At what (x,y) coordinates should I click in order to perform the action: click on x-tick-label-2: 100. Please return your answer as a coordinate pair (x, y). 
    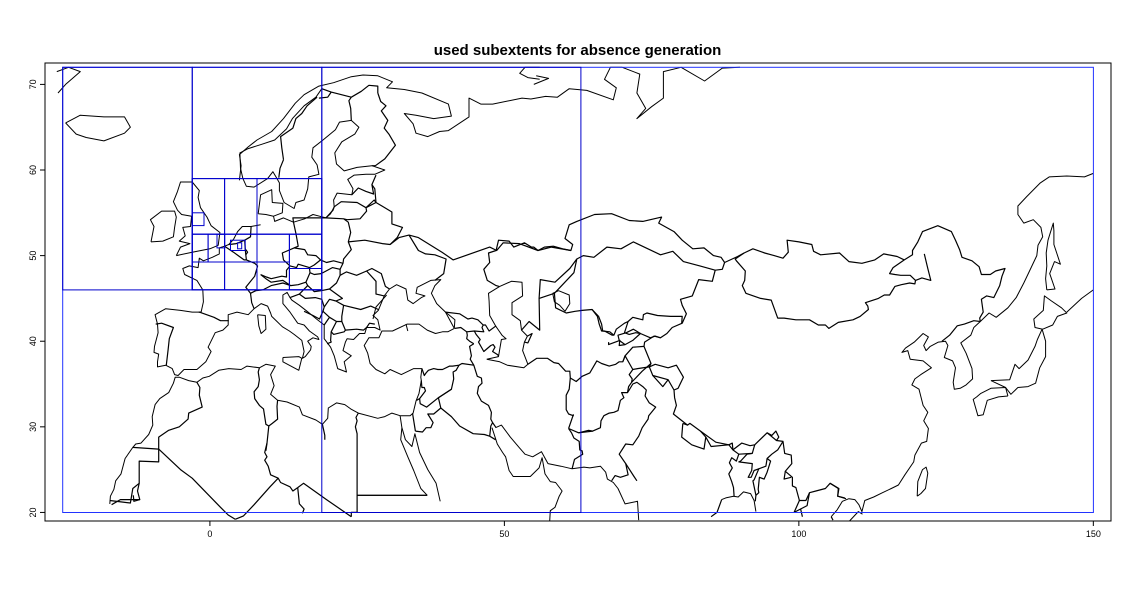
    Looking at the image, I should click on (798, 534).